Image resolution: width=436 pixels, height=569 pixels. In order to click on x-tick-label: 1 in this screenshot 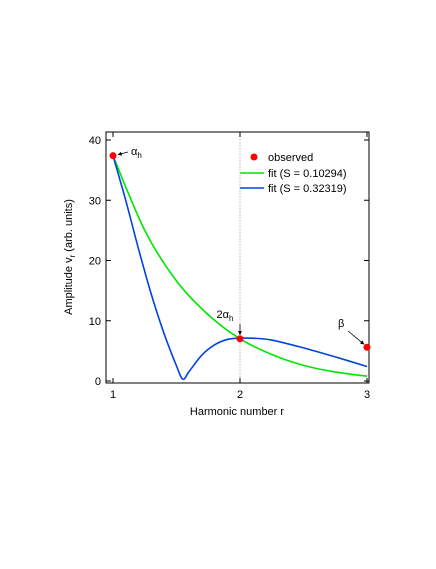, I will do `click(113, 395)`.